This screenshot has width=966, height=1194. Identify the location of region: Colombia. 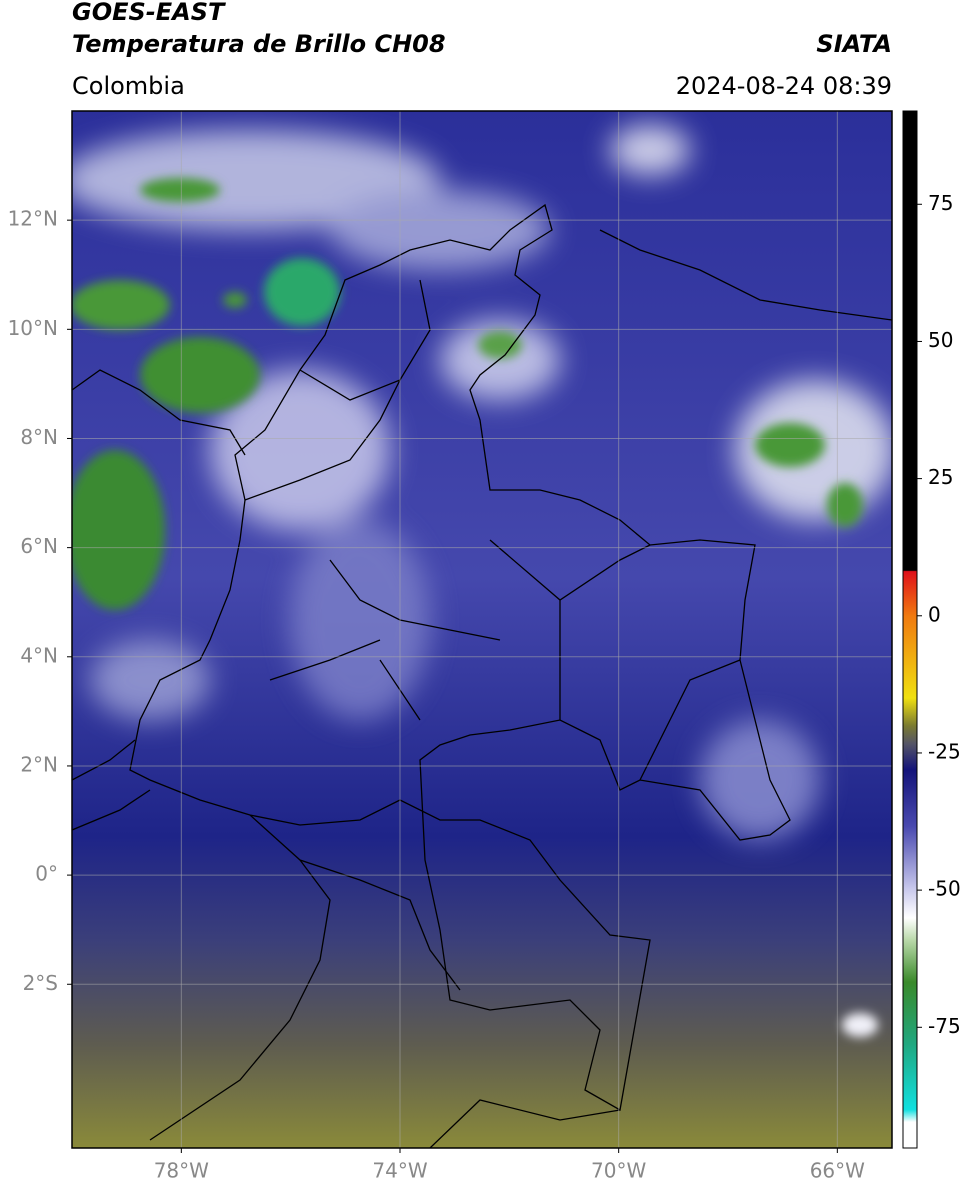
(128, 86).